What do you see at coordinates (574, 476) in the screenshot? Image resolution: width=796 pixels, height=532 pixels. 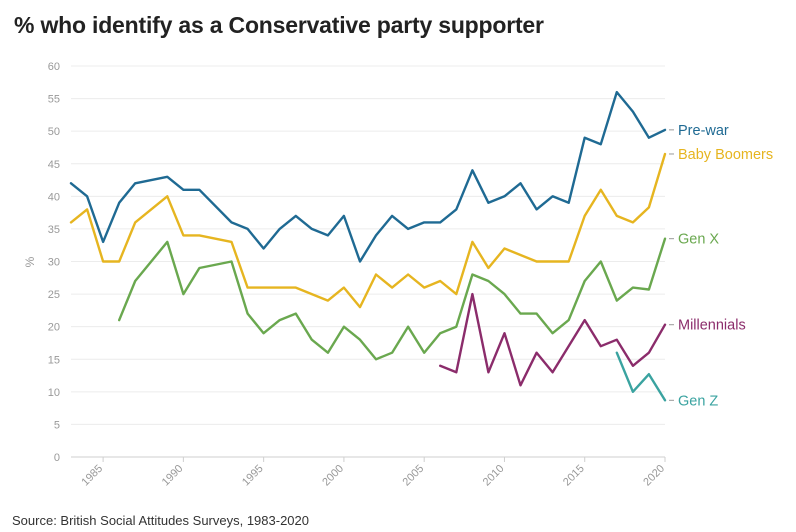 I see `x-tick-label: 2015` at bounding box center [574, 476].